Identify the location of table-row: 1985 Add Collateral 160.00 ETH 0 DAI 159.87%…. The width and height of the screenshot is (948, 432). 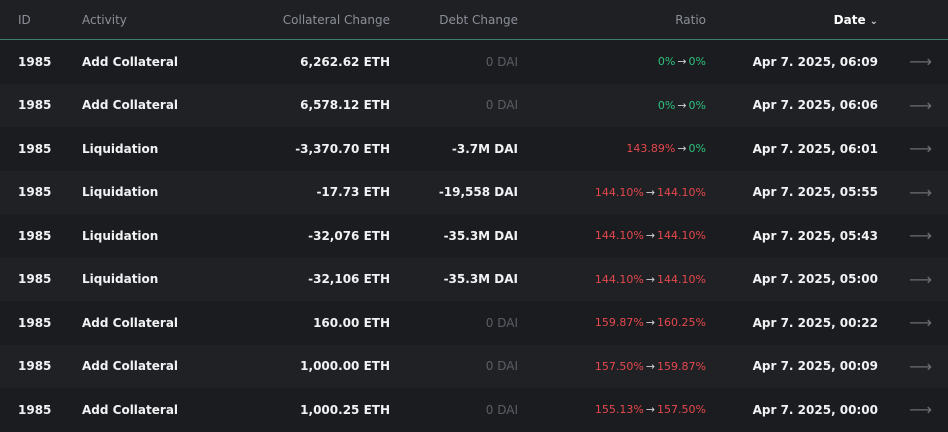
(474, 323).